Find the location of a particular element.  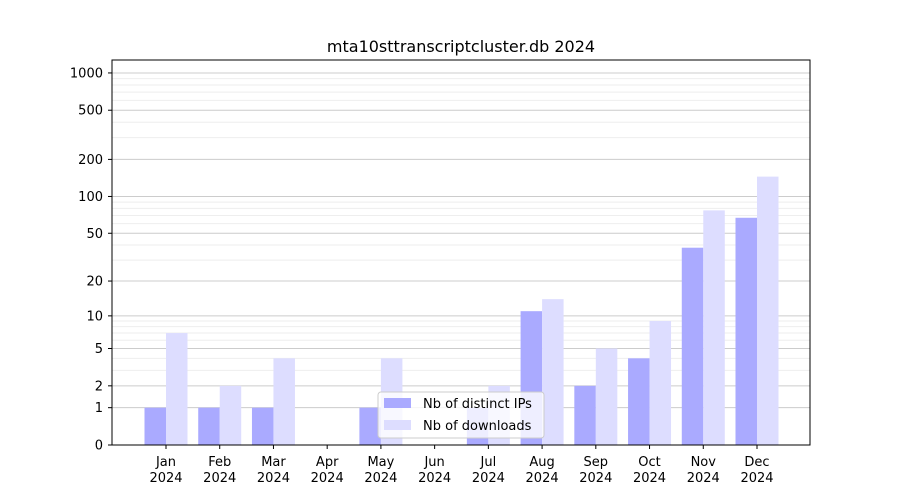

x-tick-label-month: Sep is located at coordinates (596, 462).